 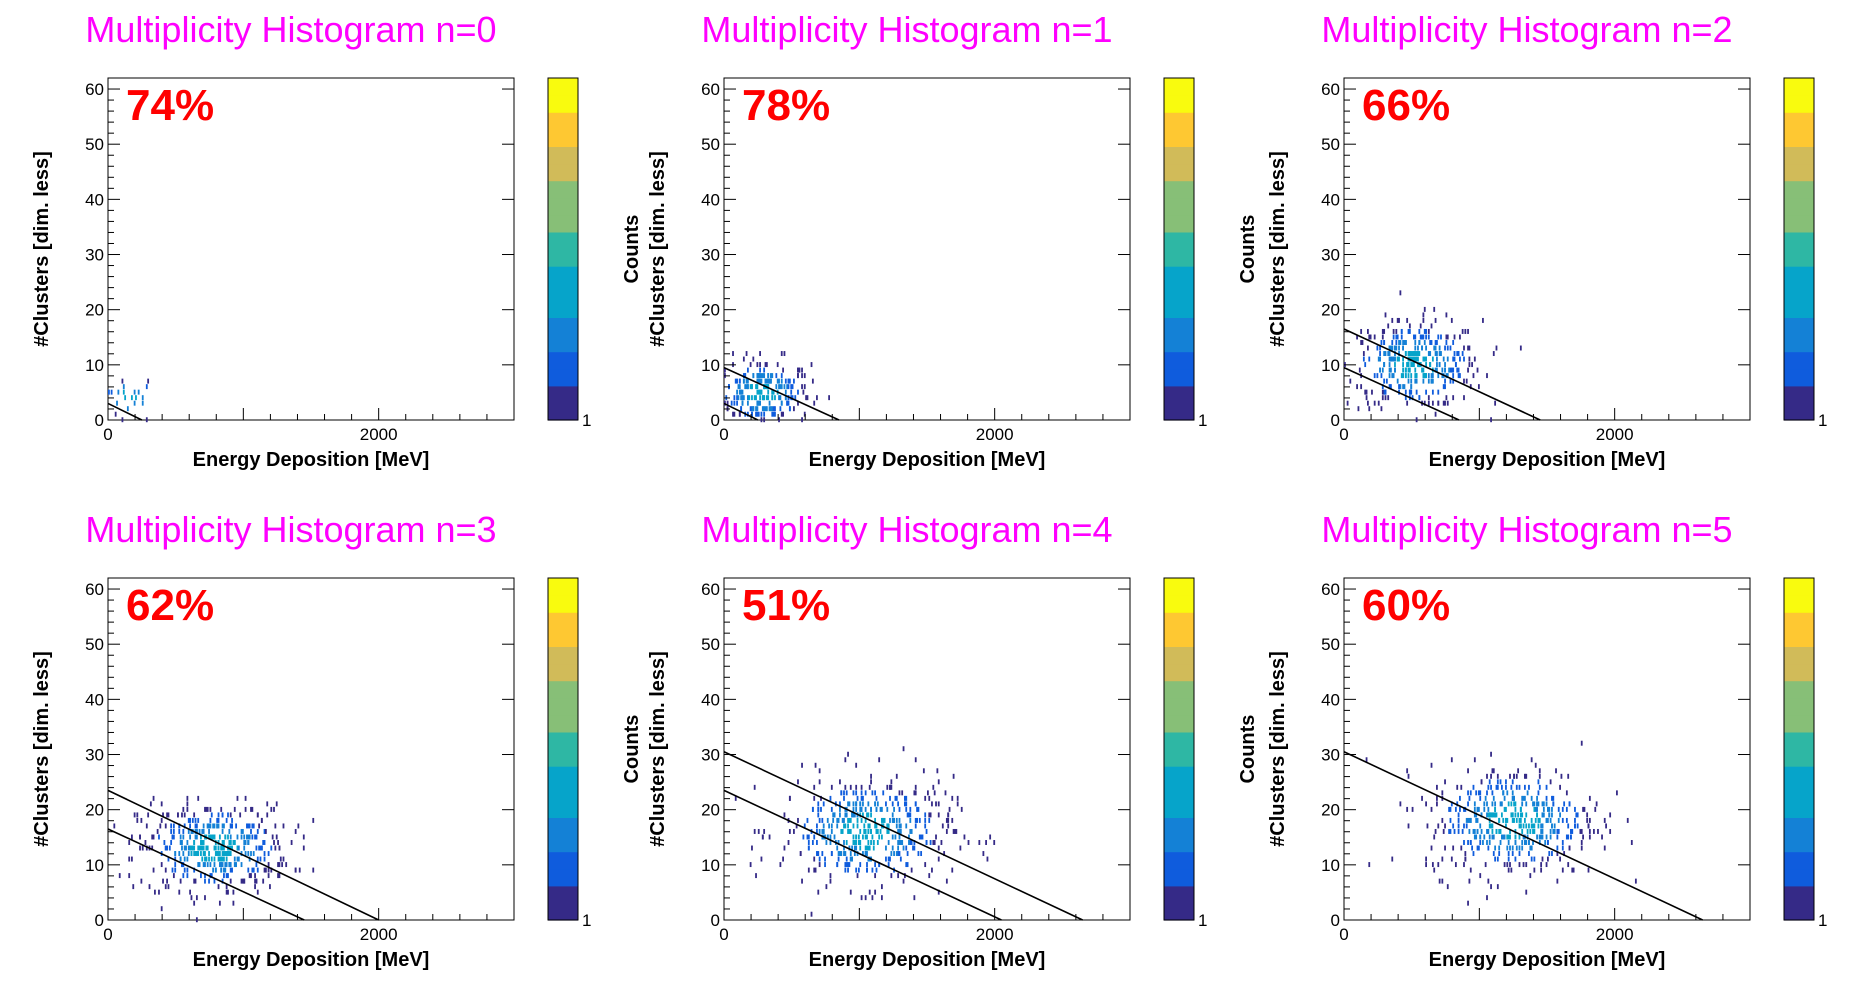 What do you see at coordinates (1330, 810) in the screenshot?
I see `y-tick-label: 20` at bounding box center [1330, 810].